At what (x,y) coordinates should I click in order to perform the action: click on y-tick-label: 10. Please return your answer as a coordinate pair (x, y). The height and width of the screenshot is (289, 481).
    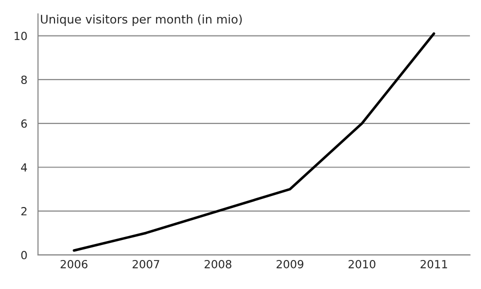
    Looking at the image, I should click on (20, 36).